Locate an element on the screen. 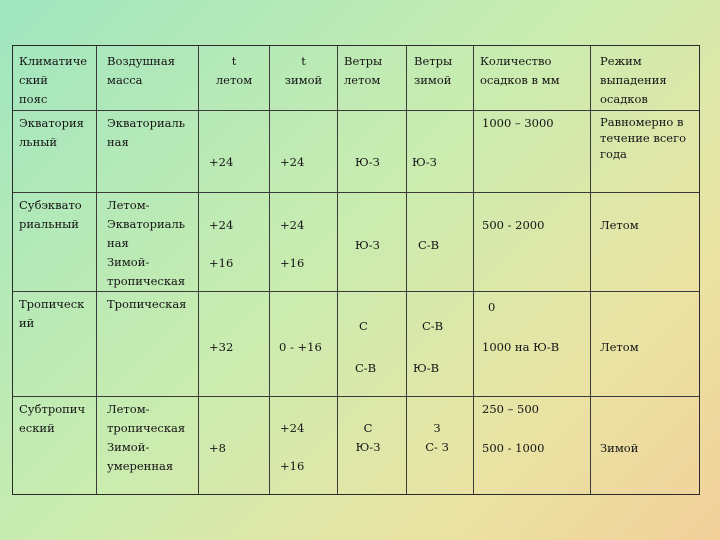  header-precip-amount: Количество осадков в мм is located at coordinates (520, 70).